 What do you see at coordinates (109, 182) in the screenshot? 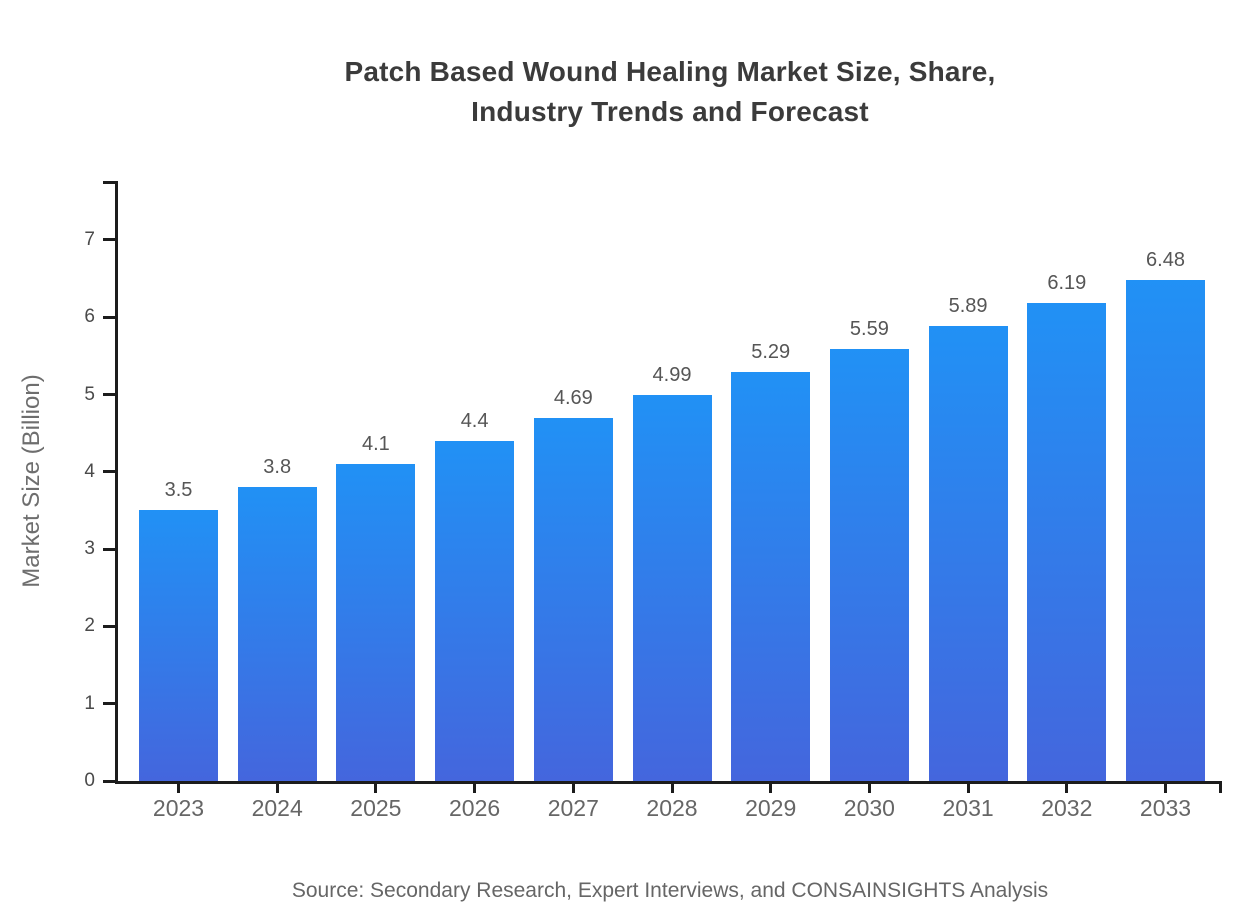
I see `y-axis-endcap-tick` at bounding box center [109, 182].